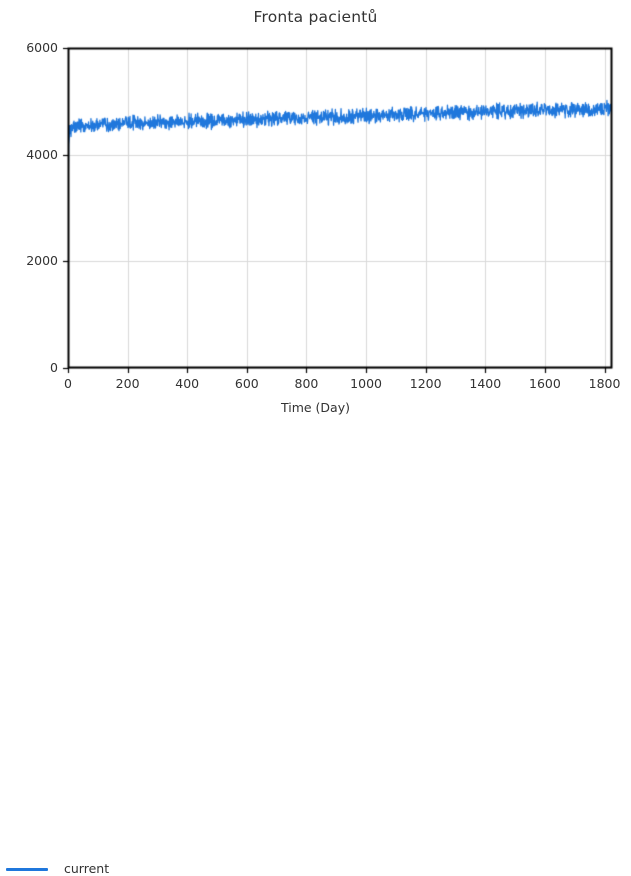 The height and width of the screenshot is (876, 631). I want to click on y-tick-label: 4000, so click(42, 154).